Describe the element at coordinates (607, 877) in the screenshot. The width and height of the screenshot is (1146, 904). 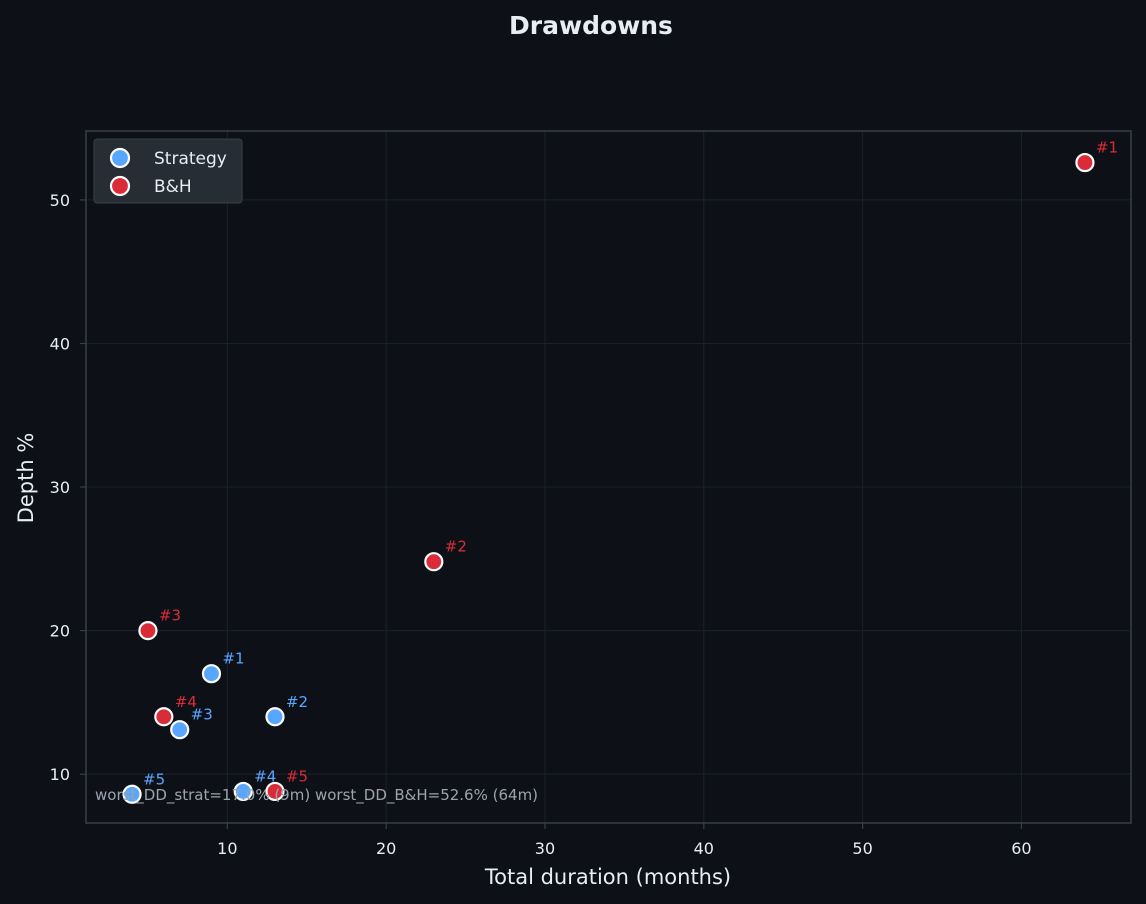
I see `x-axis-label: Total duration (months)` at that location.